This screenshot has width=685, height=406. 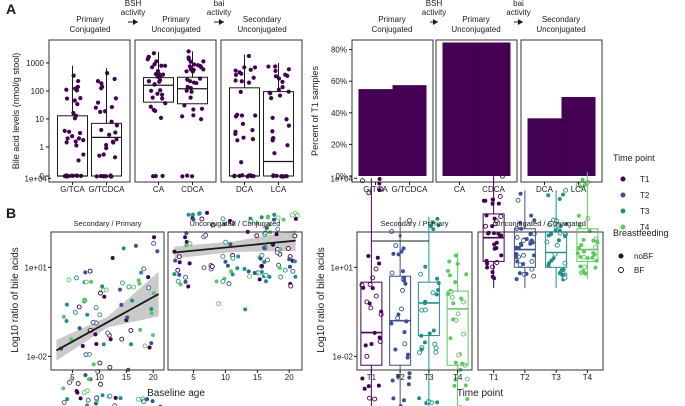 What do you see at coordinates (480, 393) in the screenshot?
I see `b-right-xlabel: Time point` at bounding box center [480, 393].